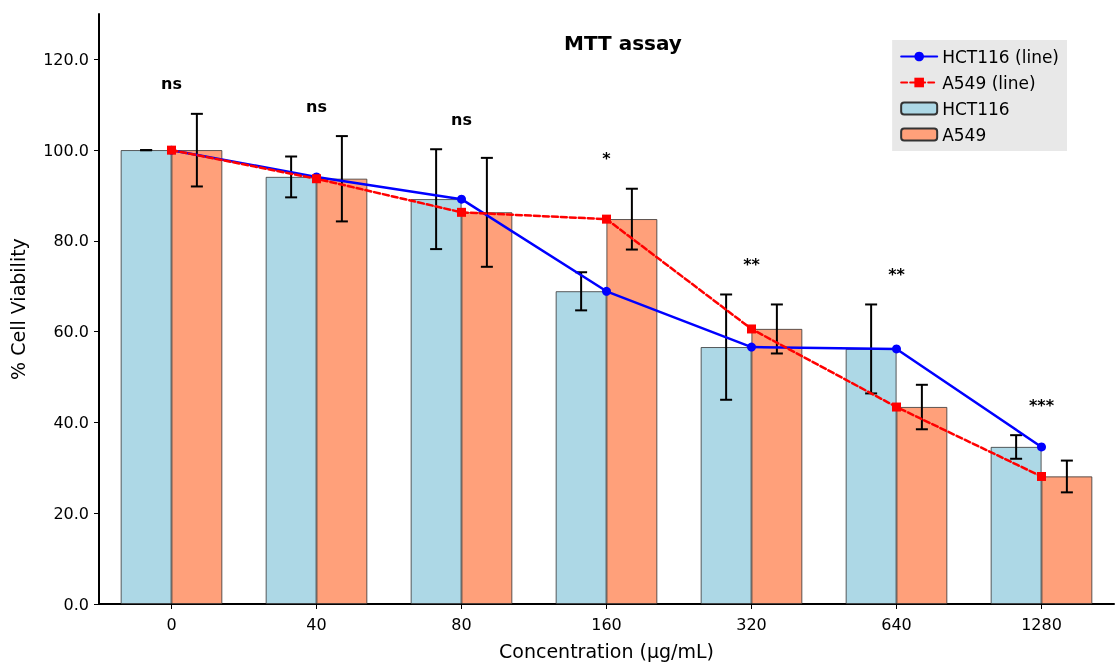 This screenshot has width=1117, height=665. Describe the element at coordinates (71, 422) in the screenshot. I see `y-tick-label: 40.0` at that location.